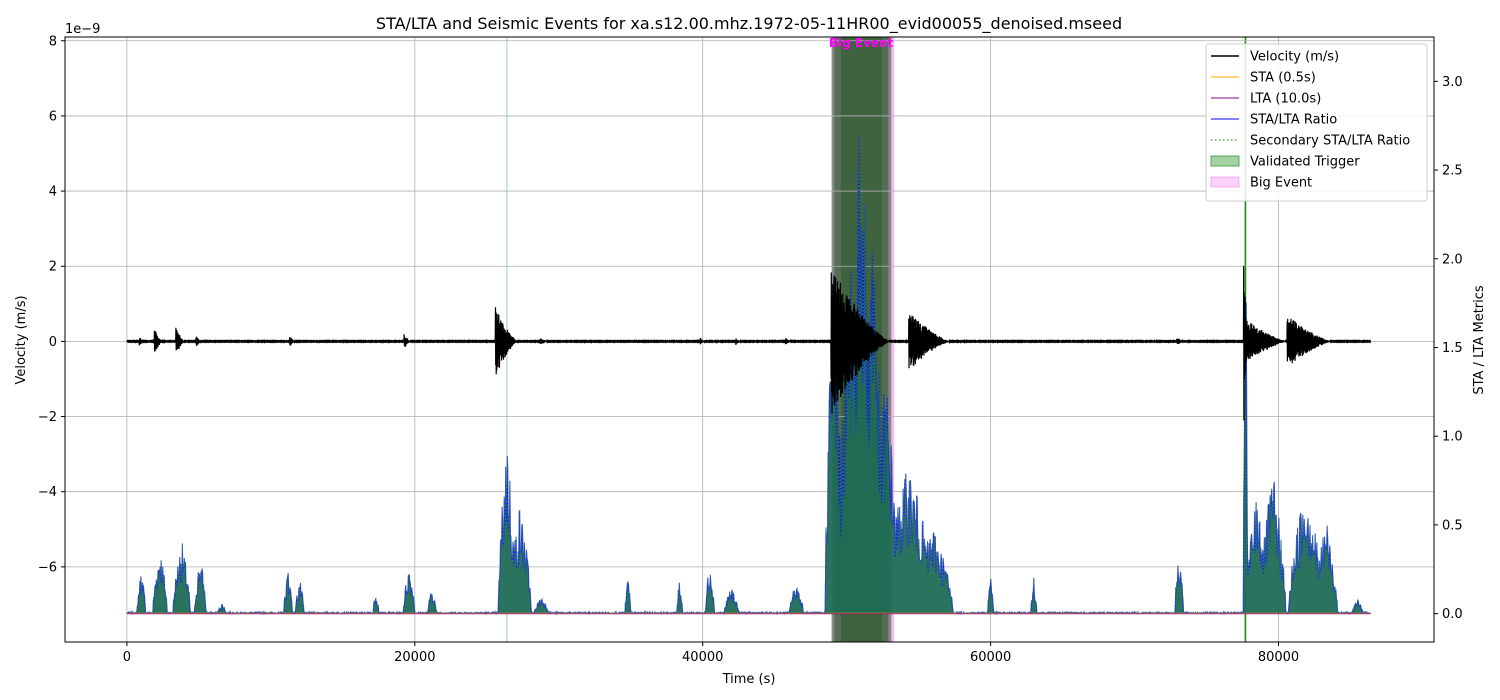  What do you see at coordinates (1452, 171) in the screenshot?
I see `y-right-tick-label-5: 2.5` at bounding box center [1452, 171].